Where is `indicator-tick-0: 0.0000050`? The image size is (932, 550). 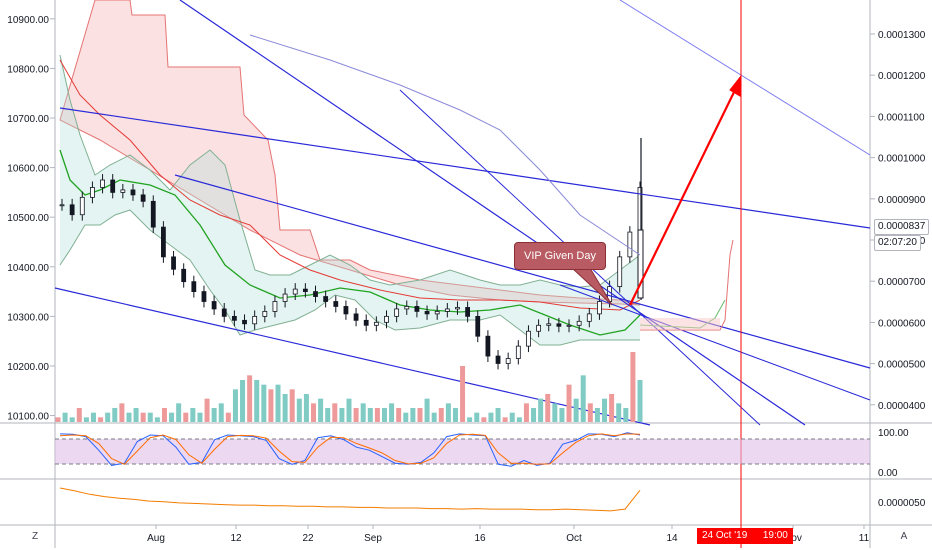
indicator-tick-0: 0.0000050 is located at coordinates (902, 503).